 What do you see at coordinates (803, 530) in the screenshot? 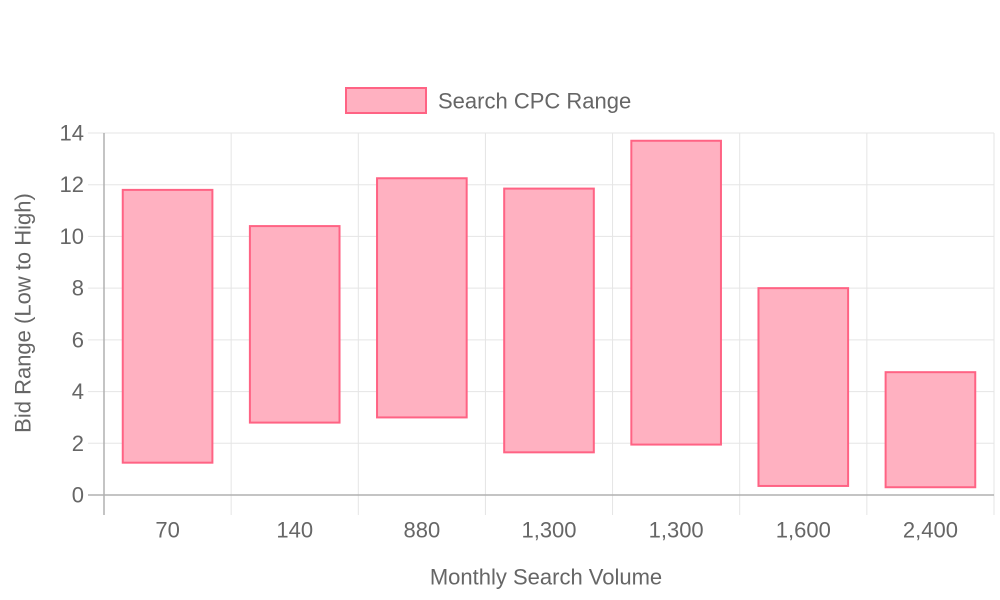
I see `x-tick-label: 1,600` at bounding box center [803, 530].